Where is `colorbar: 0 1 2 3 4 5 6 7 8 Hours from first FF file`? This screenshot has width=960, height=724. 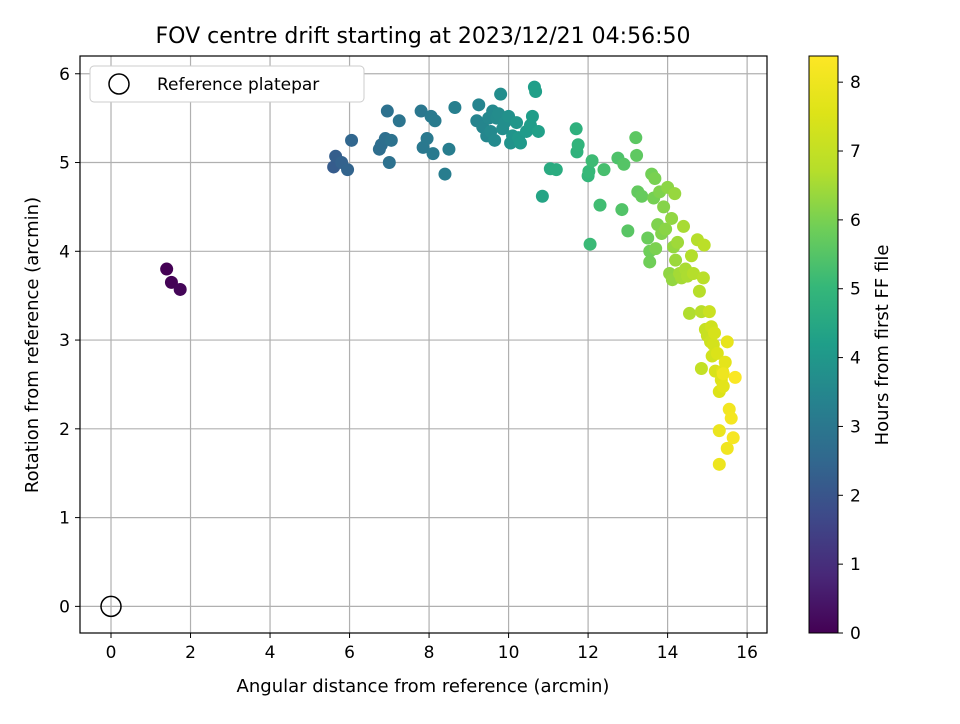 colorbar: 0 1 2 3 4 5 6 7 8 Hours from first FF file is located at coordinates (850, 349).